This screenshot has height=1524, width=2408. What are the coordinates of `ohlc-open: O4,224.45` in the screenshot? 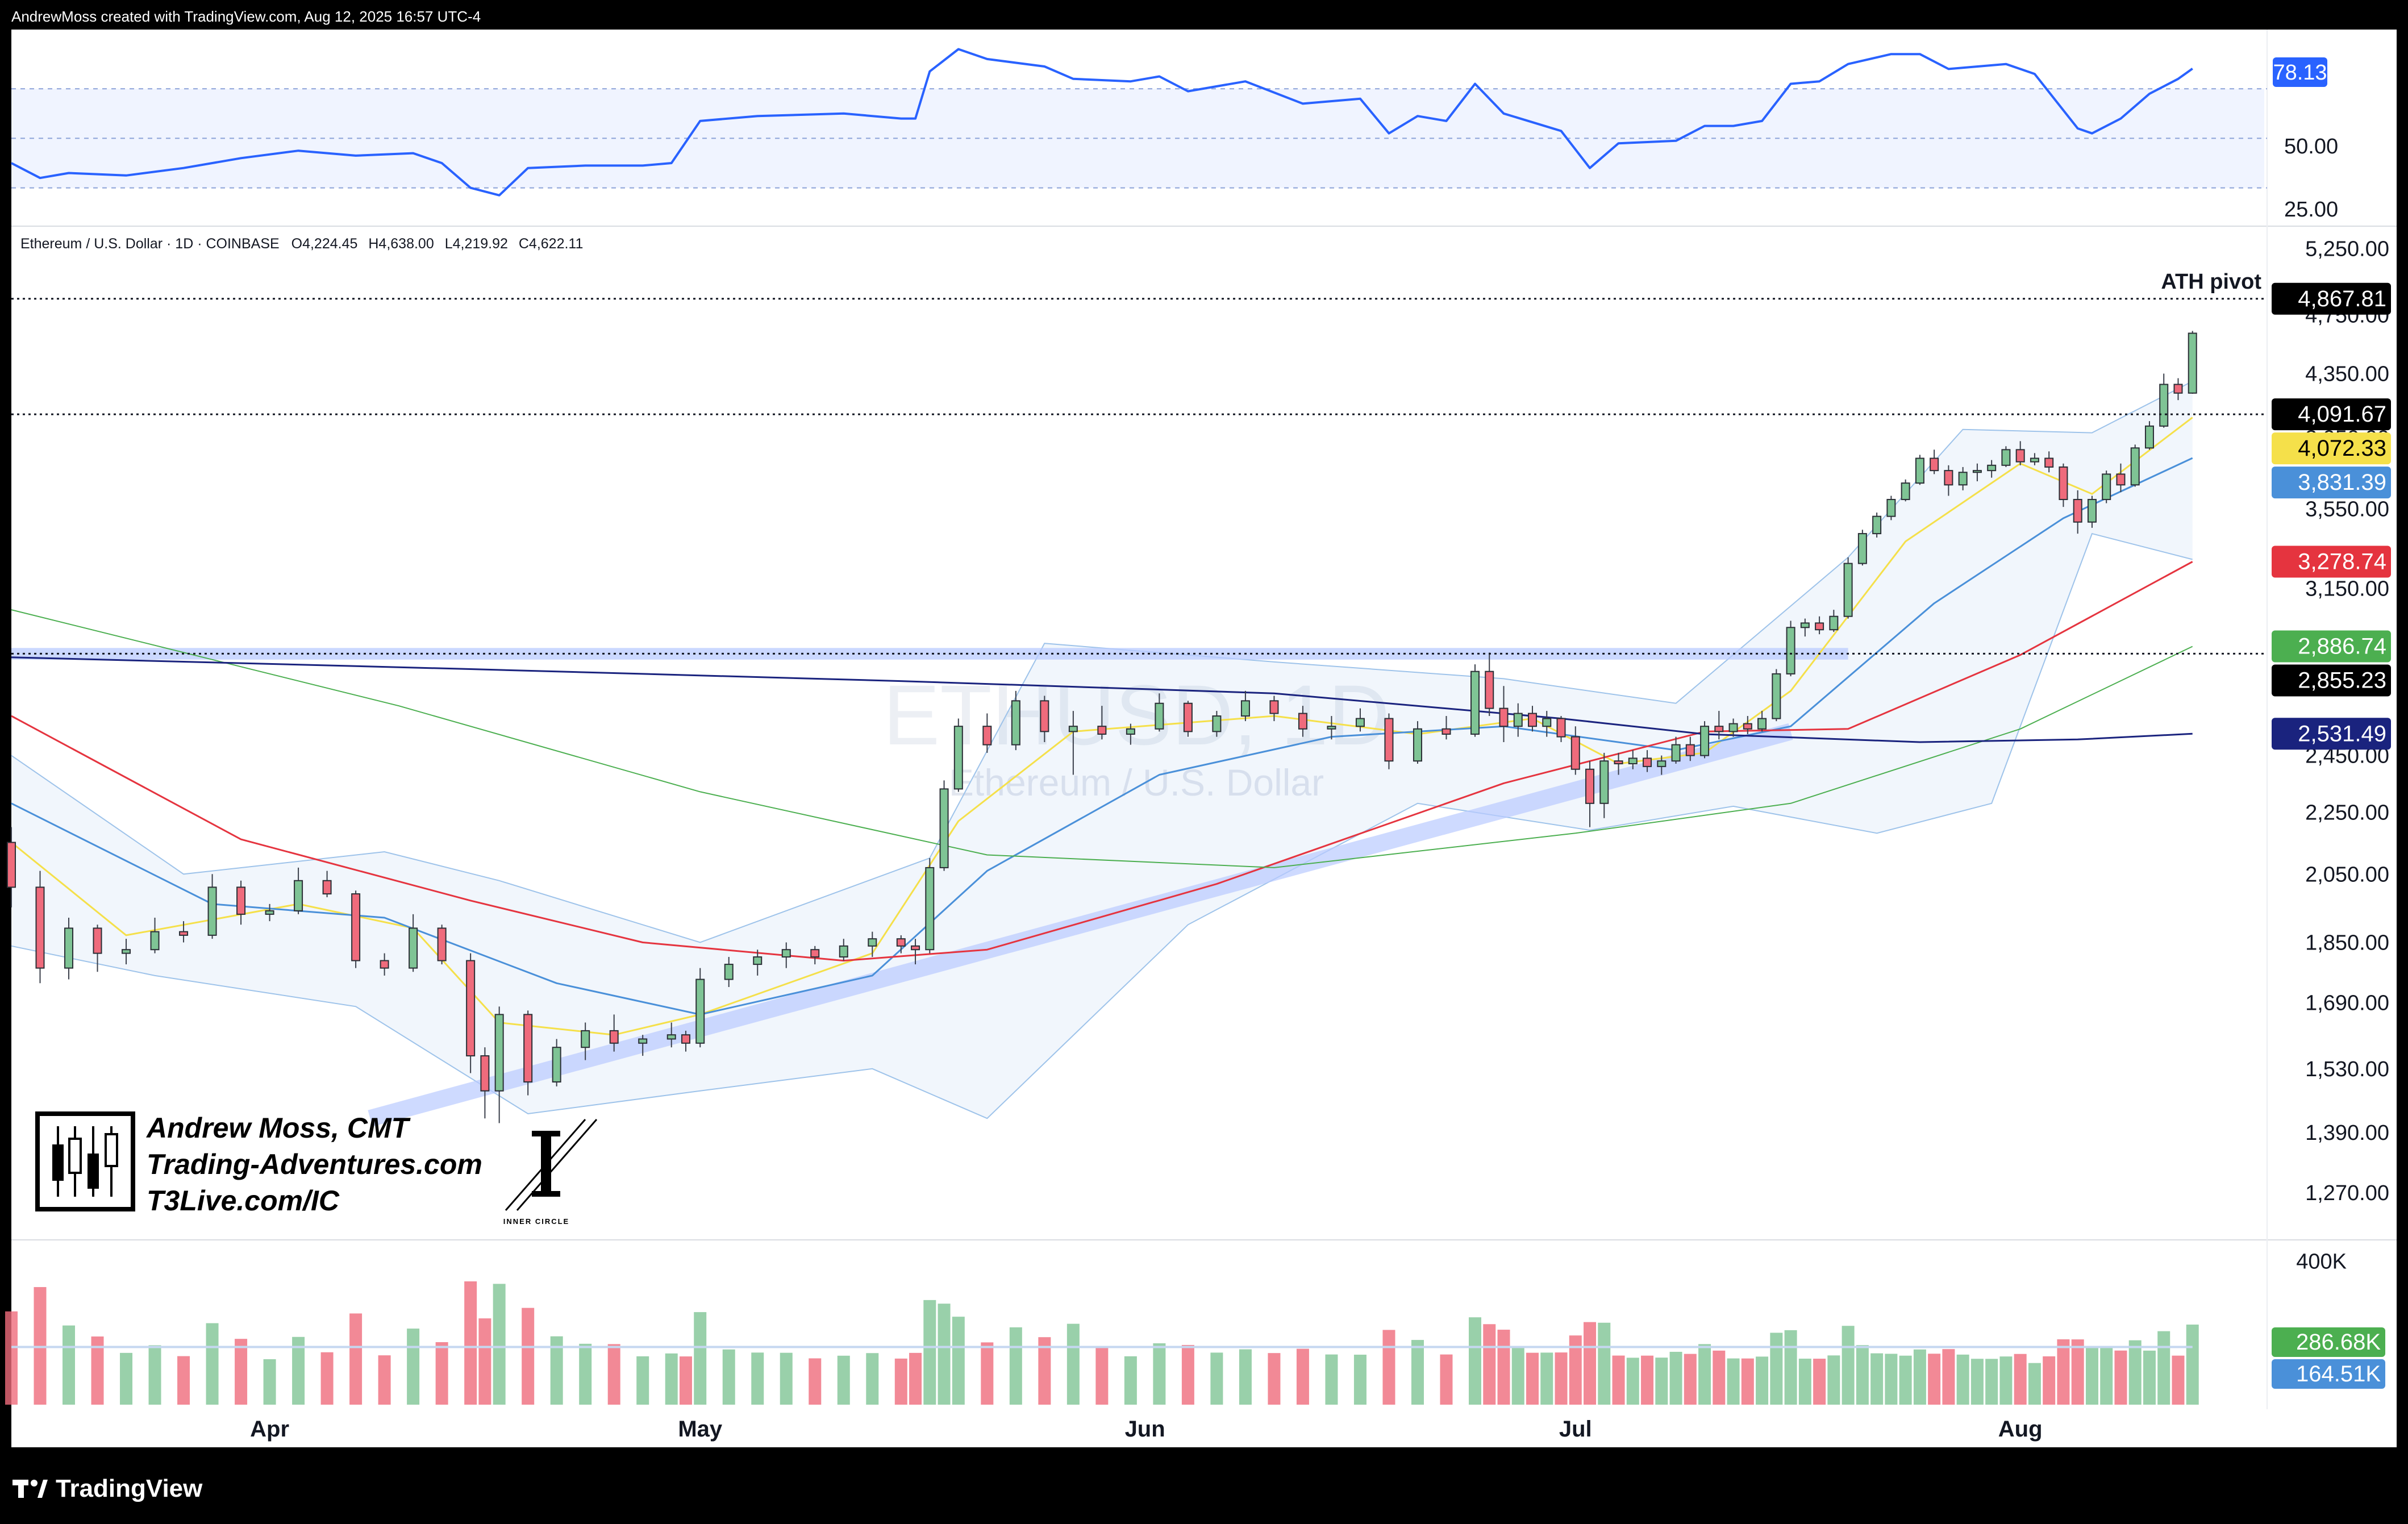 It's located at (324, 244).